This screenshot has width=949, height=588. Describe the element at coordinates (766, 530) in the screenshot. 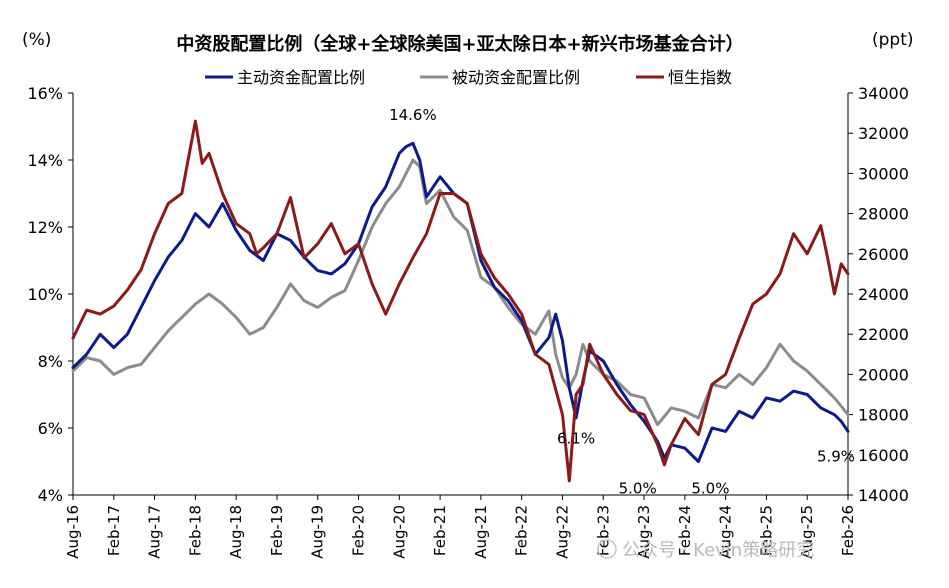

I see `x-tick-label: Feb-25` at that location.